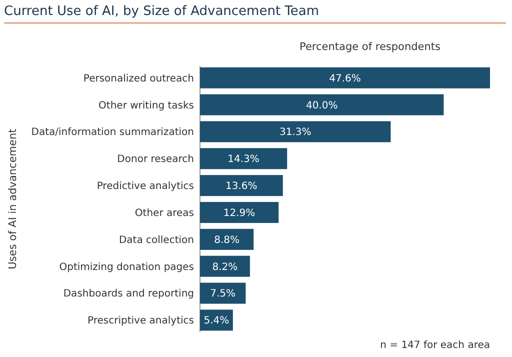 This screenshot has width=512, height=357. I want to click on data-label: 7.5%, so click(223, 294).